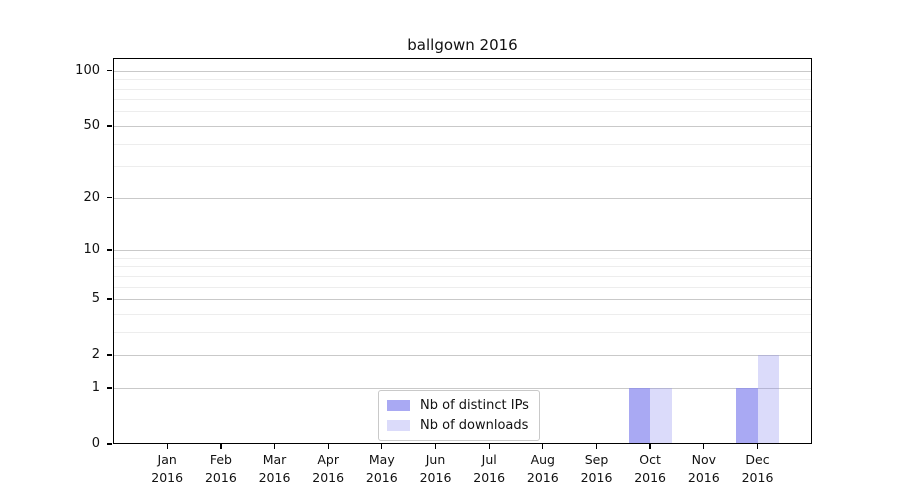 The image size is (900, 500). I want to click on x-tick-label: Dec 2016, so click(757, 468).